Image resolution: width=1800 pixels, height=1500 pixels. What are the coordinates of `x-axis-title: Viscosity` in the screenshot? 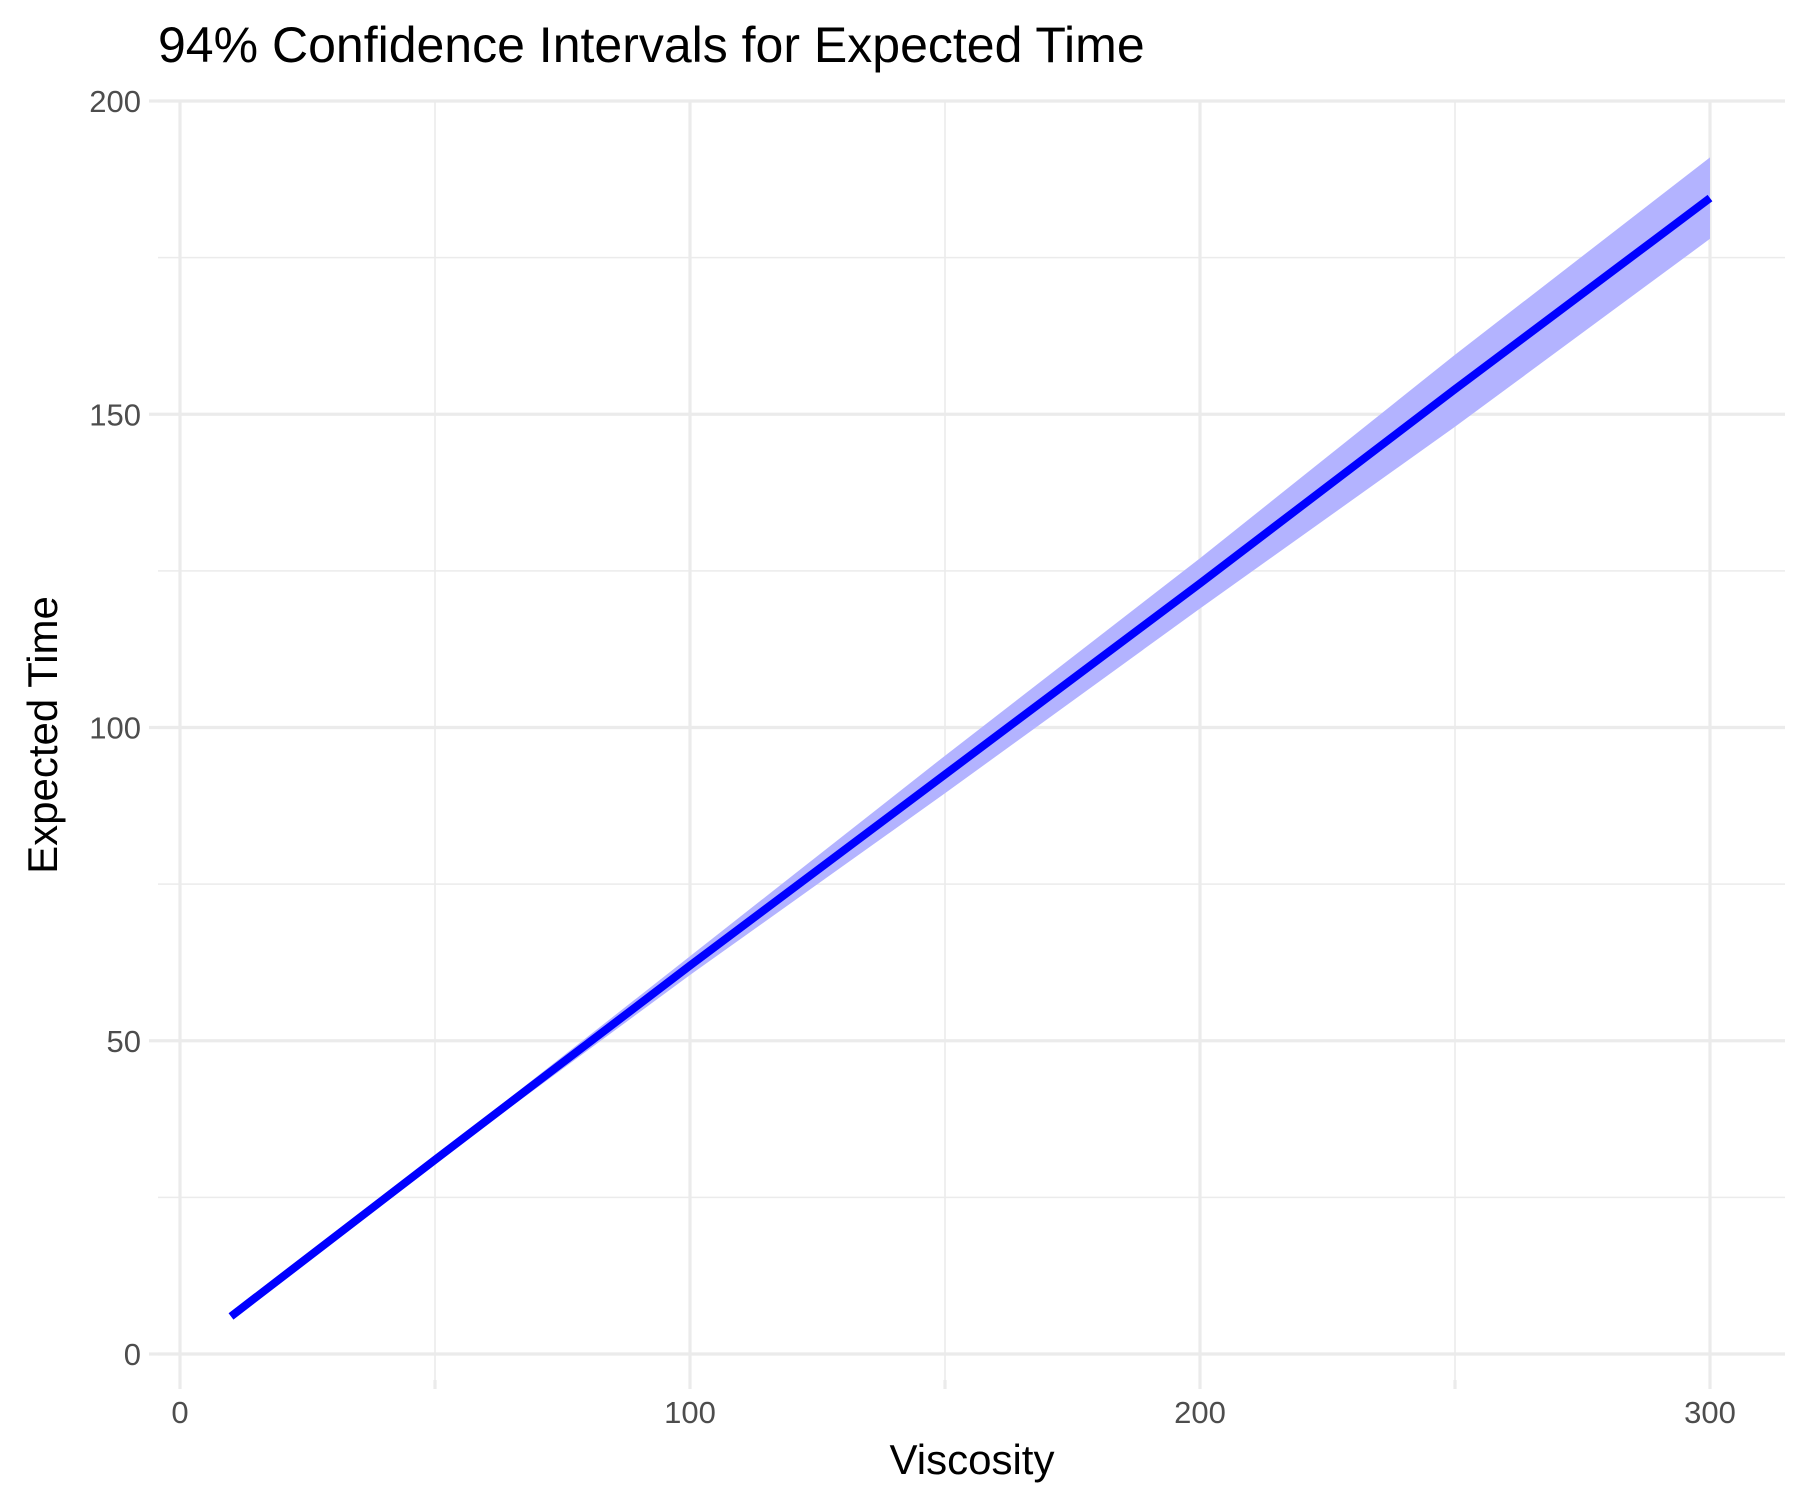 It's located at (972, 1459).